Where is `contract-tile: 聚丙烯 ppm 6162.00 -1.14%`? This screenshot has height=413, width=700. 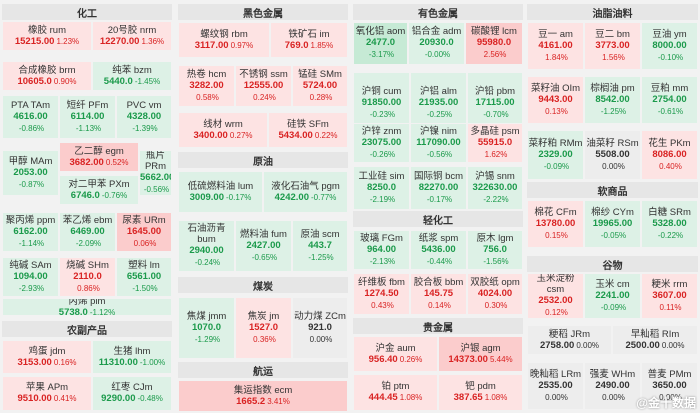 contract-tile: 聚丙烯 ppm 6162.00 -1.14% is located at coordinates (30, 232).